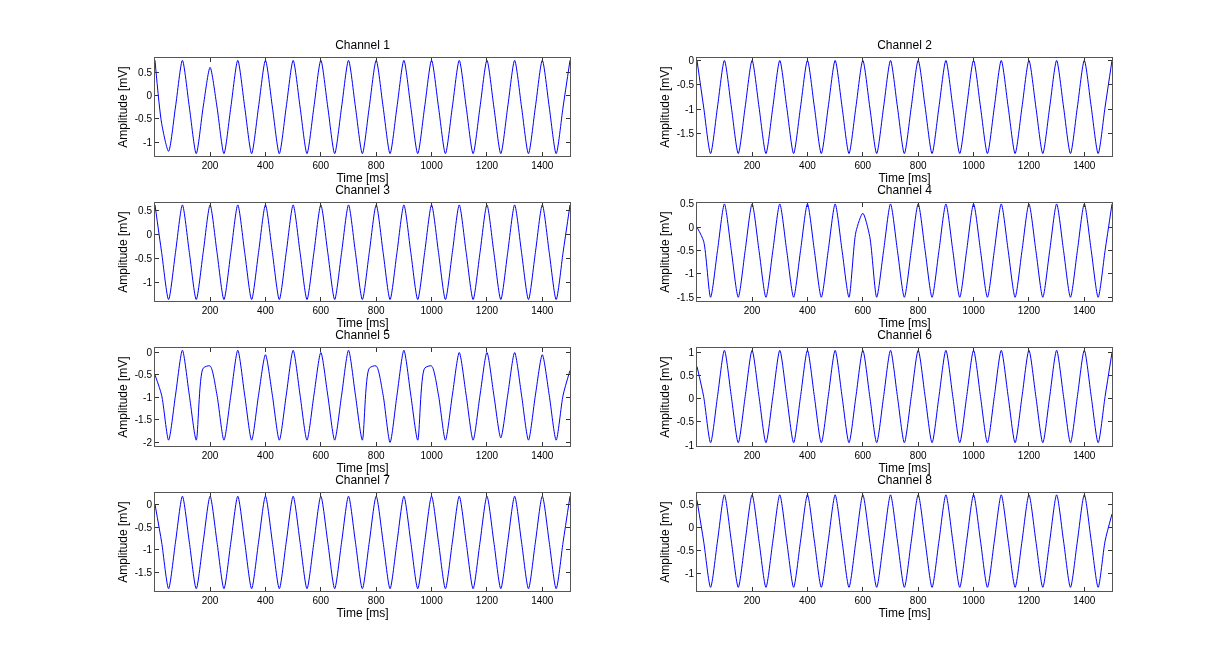 This screenshot has height=672, width=1230. Describe the element at coordinates (363, 45) in the screenshot. I see `chart-title: Channel 1` at that location.